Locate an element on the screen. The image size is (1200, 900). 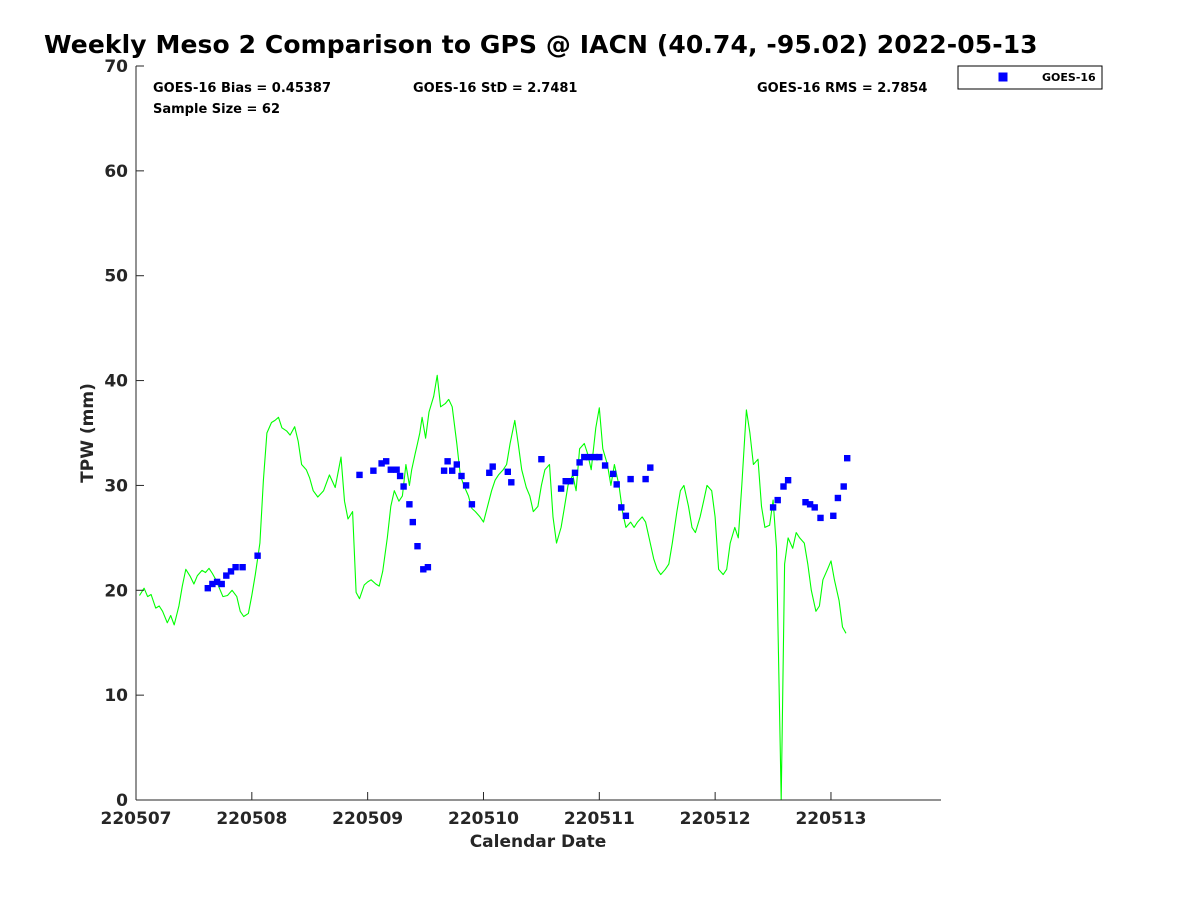
y-tick-label: 0 is located at coordinates (122, 801).